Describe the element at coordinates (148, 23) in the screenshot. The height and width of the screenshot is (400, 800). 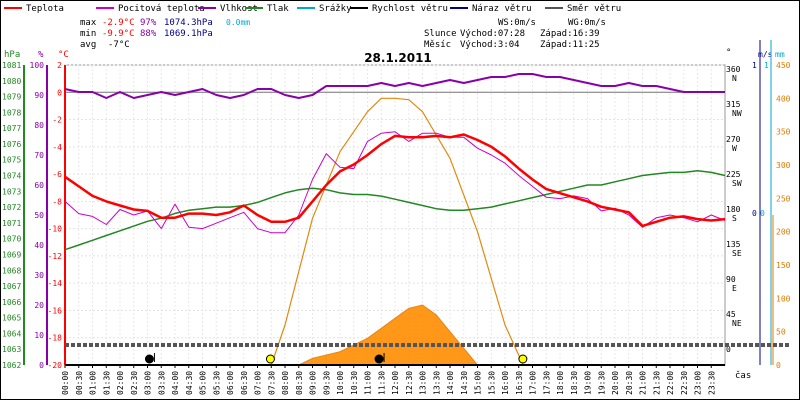
I see `stats-max-hum: 97%` at that location.